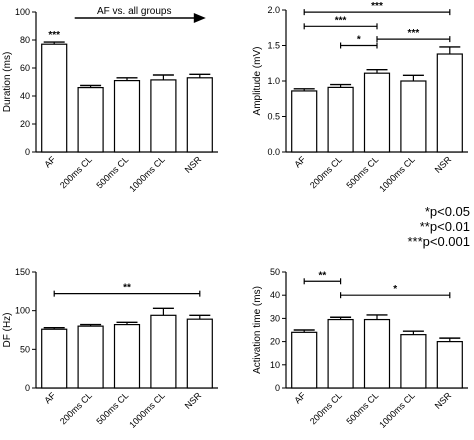 The width and height of the screenshot is (474, 440). What do you see at coordinates (447, 211) in the screenshot?
I see `legend-p005: *p<0.05` at bounding box center [447, 211].